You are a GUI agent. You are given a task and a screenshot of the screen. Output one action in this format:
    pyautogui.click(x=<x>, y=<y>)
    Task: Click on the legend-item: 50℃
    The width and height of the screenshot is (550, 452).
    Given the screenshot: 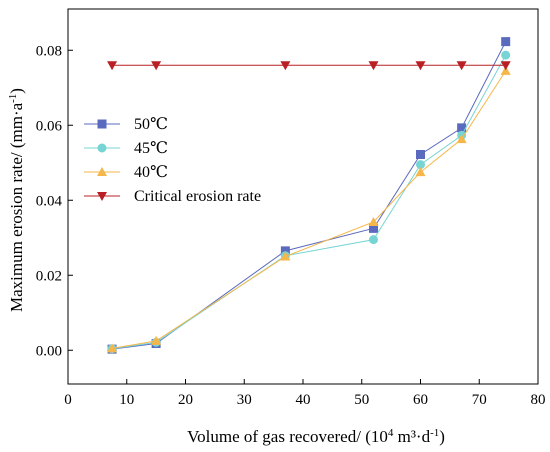 What is the action you would take?
    pyautogui.click(x=126, y=124)
    